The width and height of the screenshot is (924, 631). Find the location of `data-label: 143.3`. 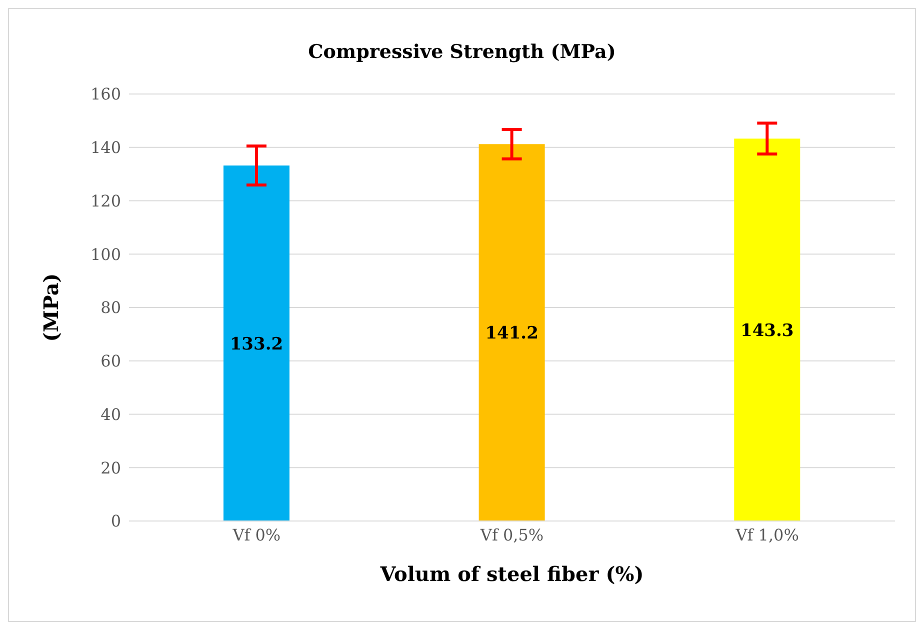

data-label: 143.3 is located at coordinates (767, 330).